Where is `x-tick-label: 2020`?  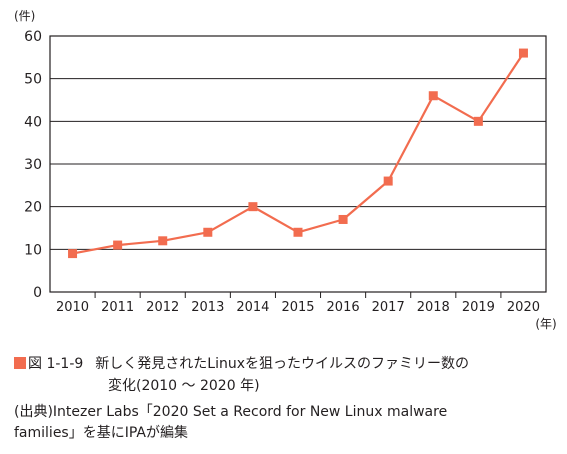
x-tick-label: 2020 is located at coordinates (523, 307).